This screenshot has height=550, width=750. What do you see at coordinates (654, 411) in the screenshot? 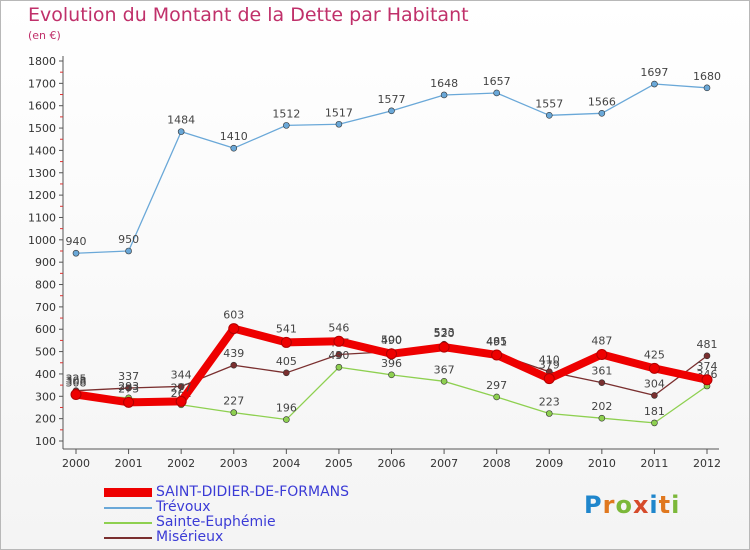
I see `data-label-sainte-euph-mie: 181` at bounding box center [654, 411].